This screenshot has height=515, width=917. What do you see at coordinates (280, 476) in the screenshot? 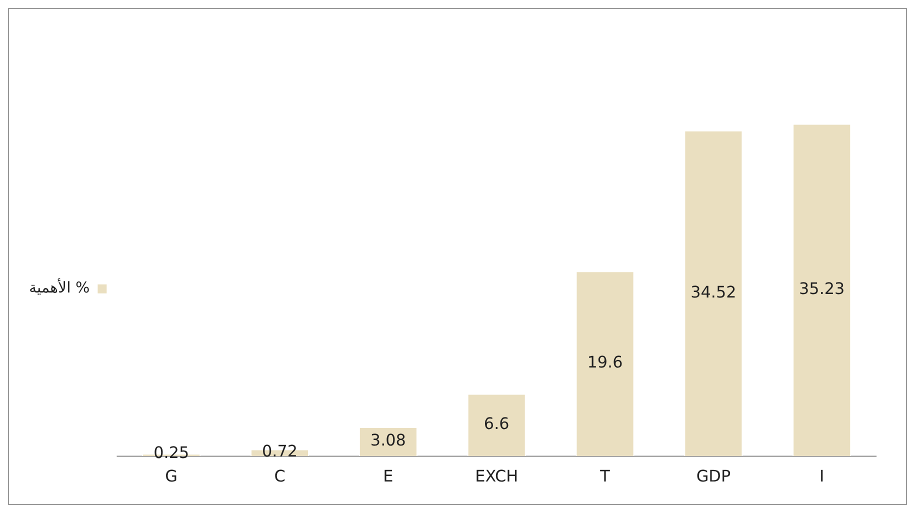
I see `x-tick-label: C` at bounding box center [280, 476].